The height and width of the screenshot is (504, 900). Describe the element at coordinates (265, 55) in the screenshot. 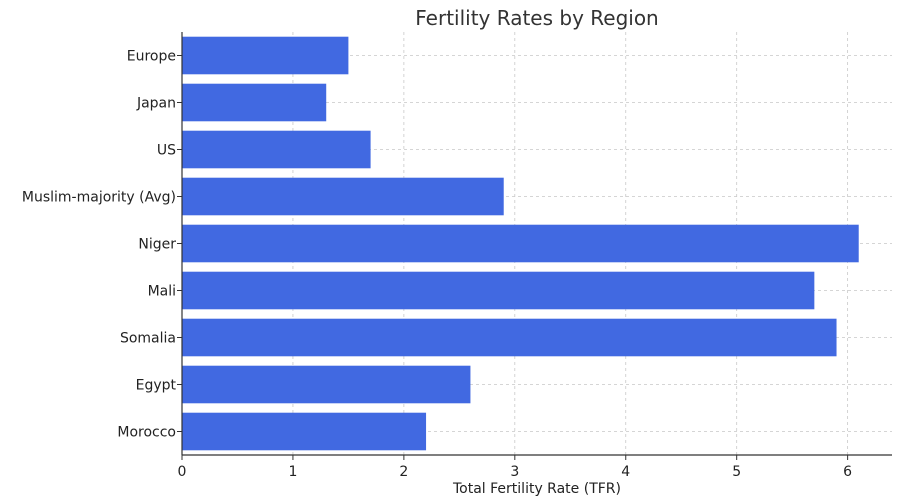

I see `bar-europe` at that location.